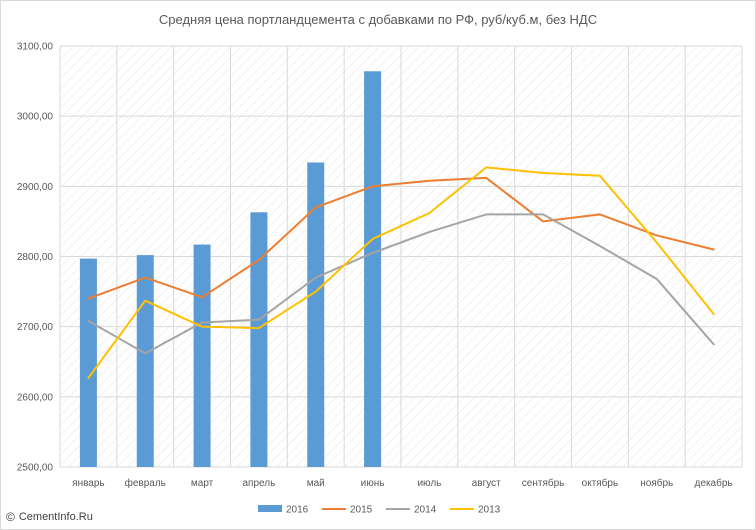 Image resolution: width=756 pixels, height=530 pixels. I want to click on y-tick-label: 2800,00, so click(35, 257).